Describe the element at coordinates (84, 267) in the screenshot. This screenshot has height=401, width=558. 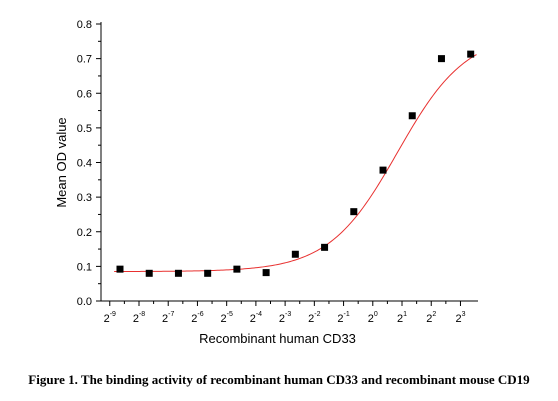
I see `y-tick-label: 0.1` at that location.